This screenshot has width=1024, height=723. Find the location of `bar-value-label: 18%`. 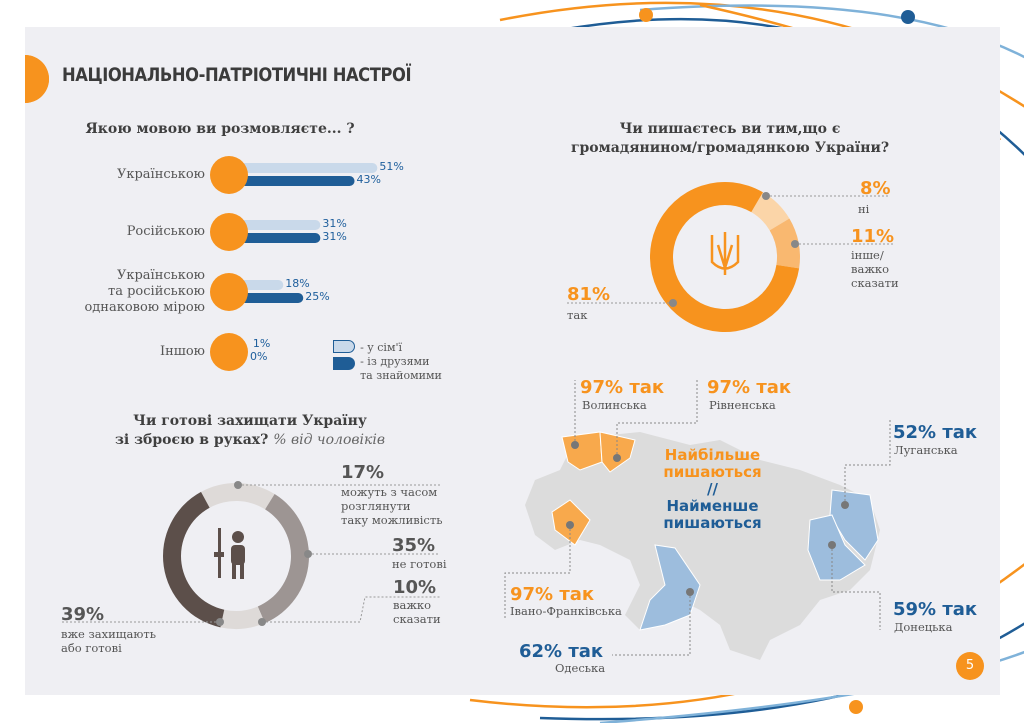

bar-value-label: 18% is located at coordinates (297, 283).